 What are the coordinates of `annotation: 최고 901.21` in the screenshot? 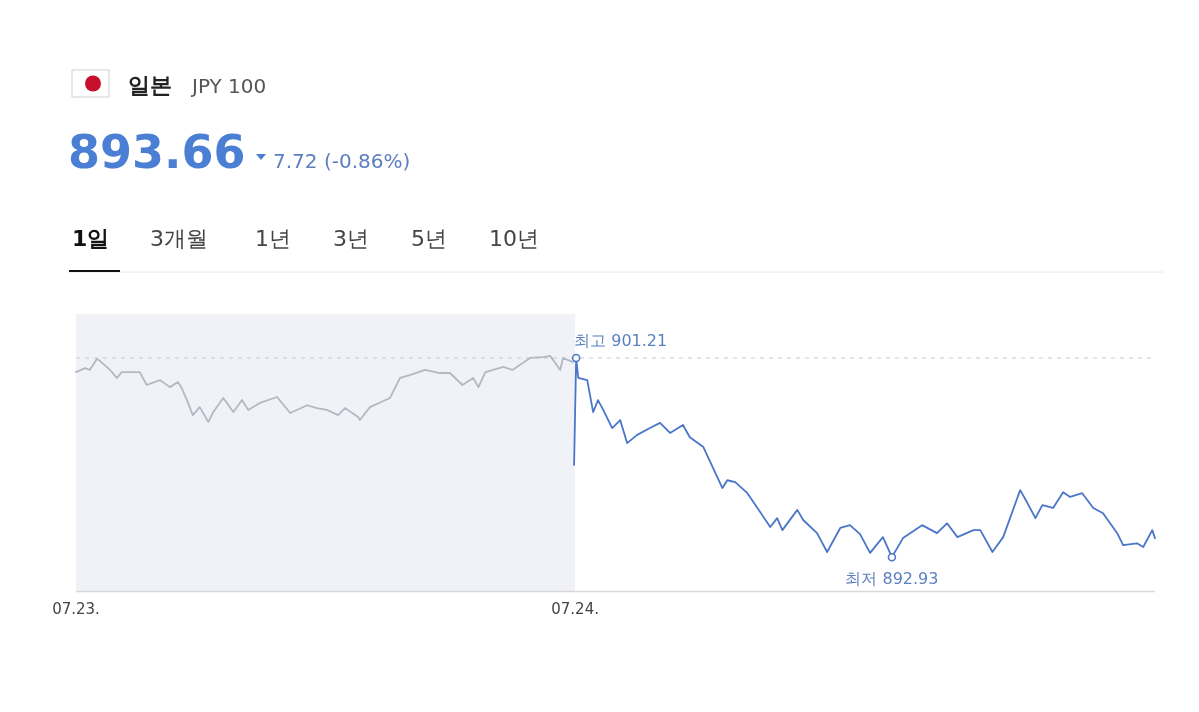 It's located at (621, 340).